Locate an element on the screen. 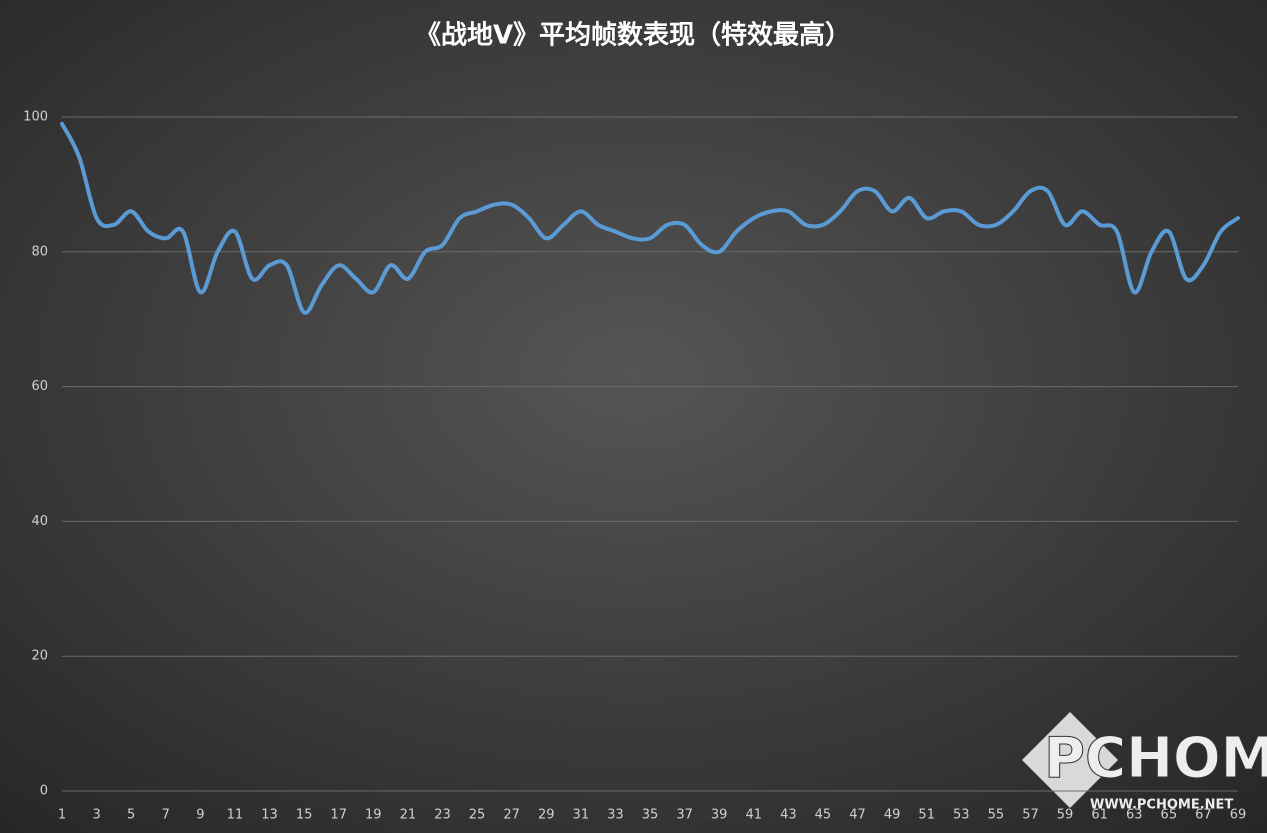 The width and height of the screenshot is (1267, 833). x-tick-label: 53 is located at coordinates (961, 815).